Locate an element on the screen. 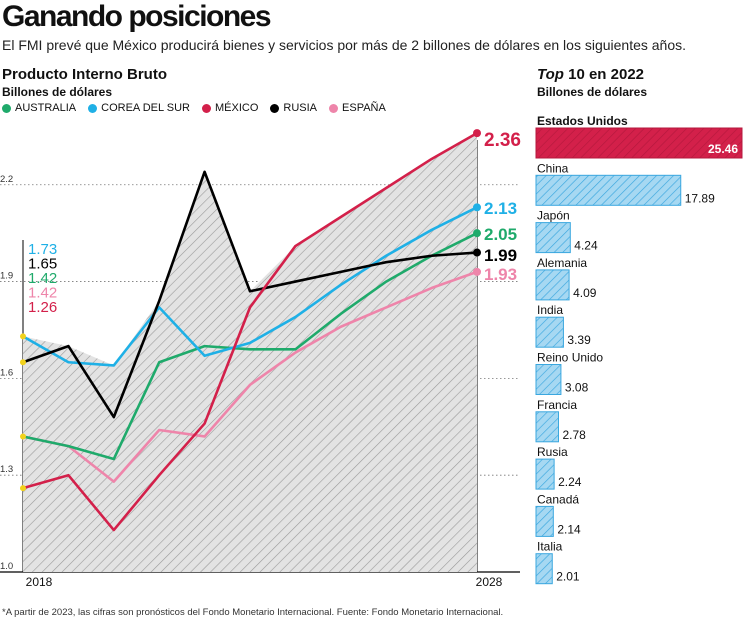 The height and width of the screenshot is (620, 743). legend-item-australia: AUSTRALIA is located at coordinates (39, 108).